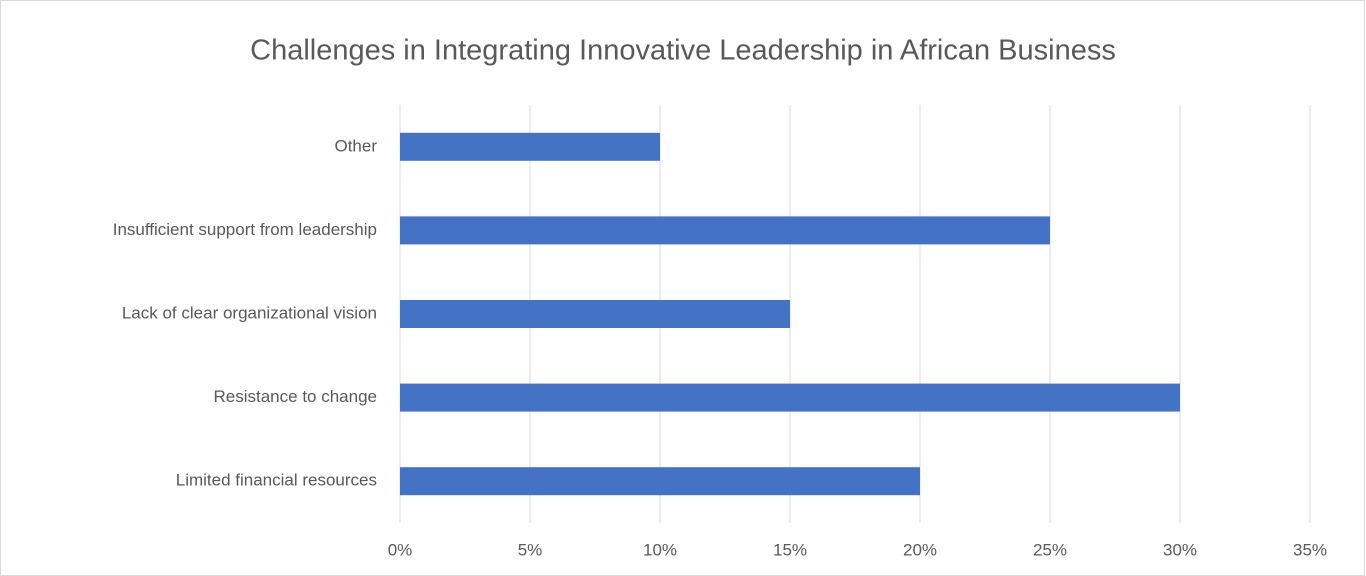 Image resolution: width=1366 pixels, height=576 pixels. I want to click on y-tick-label: Resistance to change, so click(296, 396).